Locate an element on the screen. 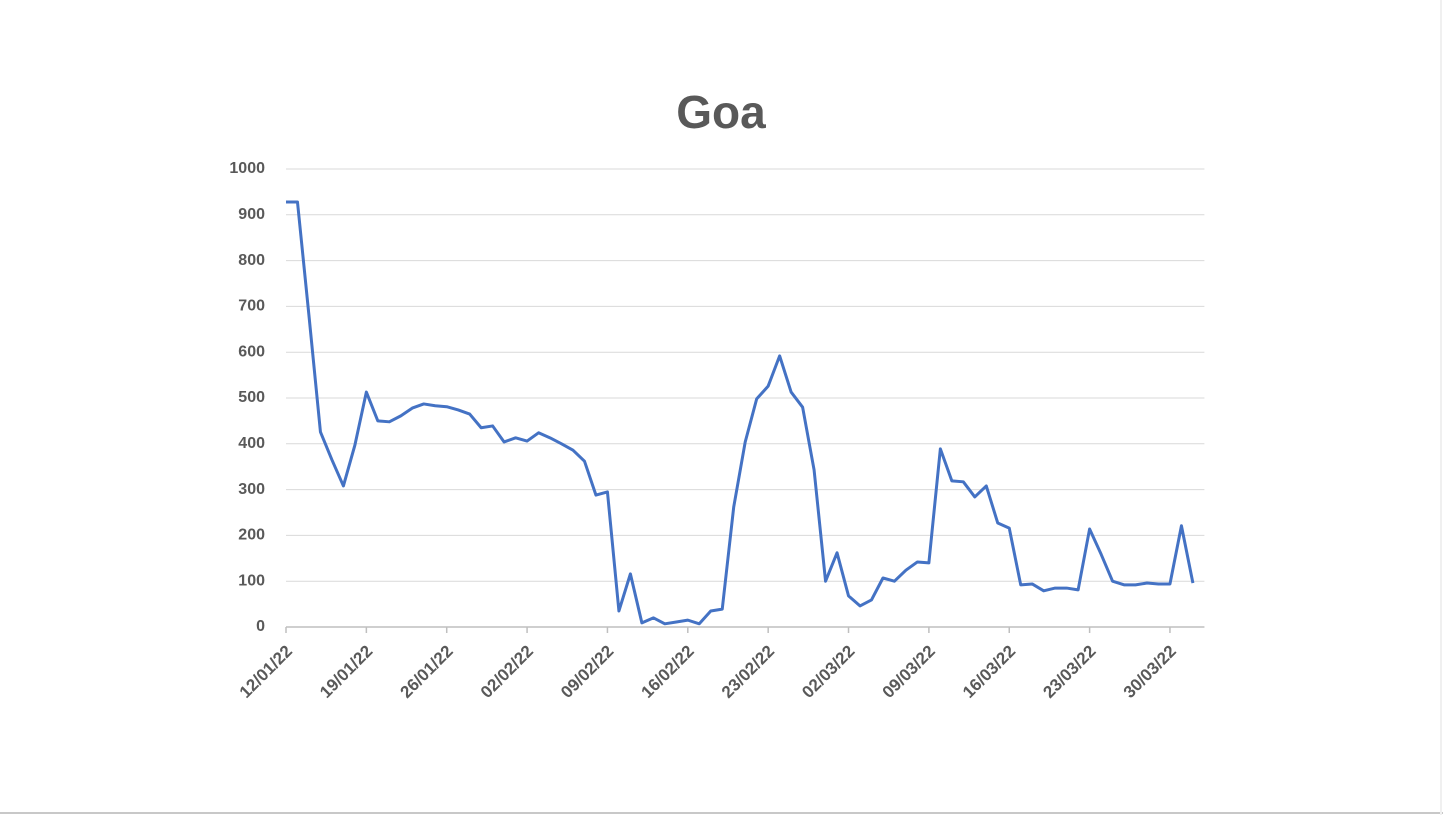  x-tick-label: 30/03/22 is located at coordinates (1150, 672).